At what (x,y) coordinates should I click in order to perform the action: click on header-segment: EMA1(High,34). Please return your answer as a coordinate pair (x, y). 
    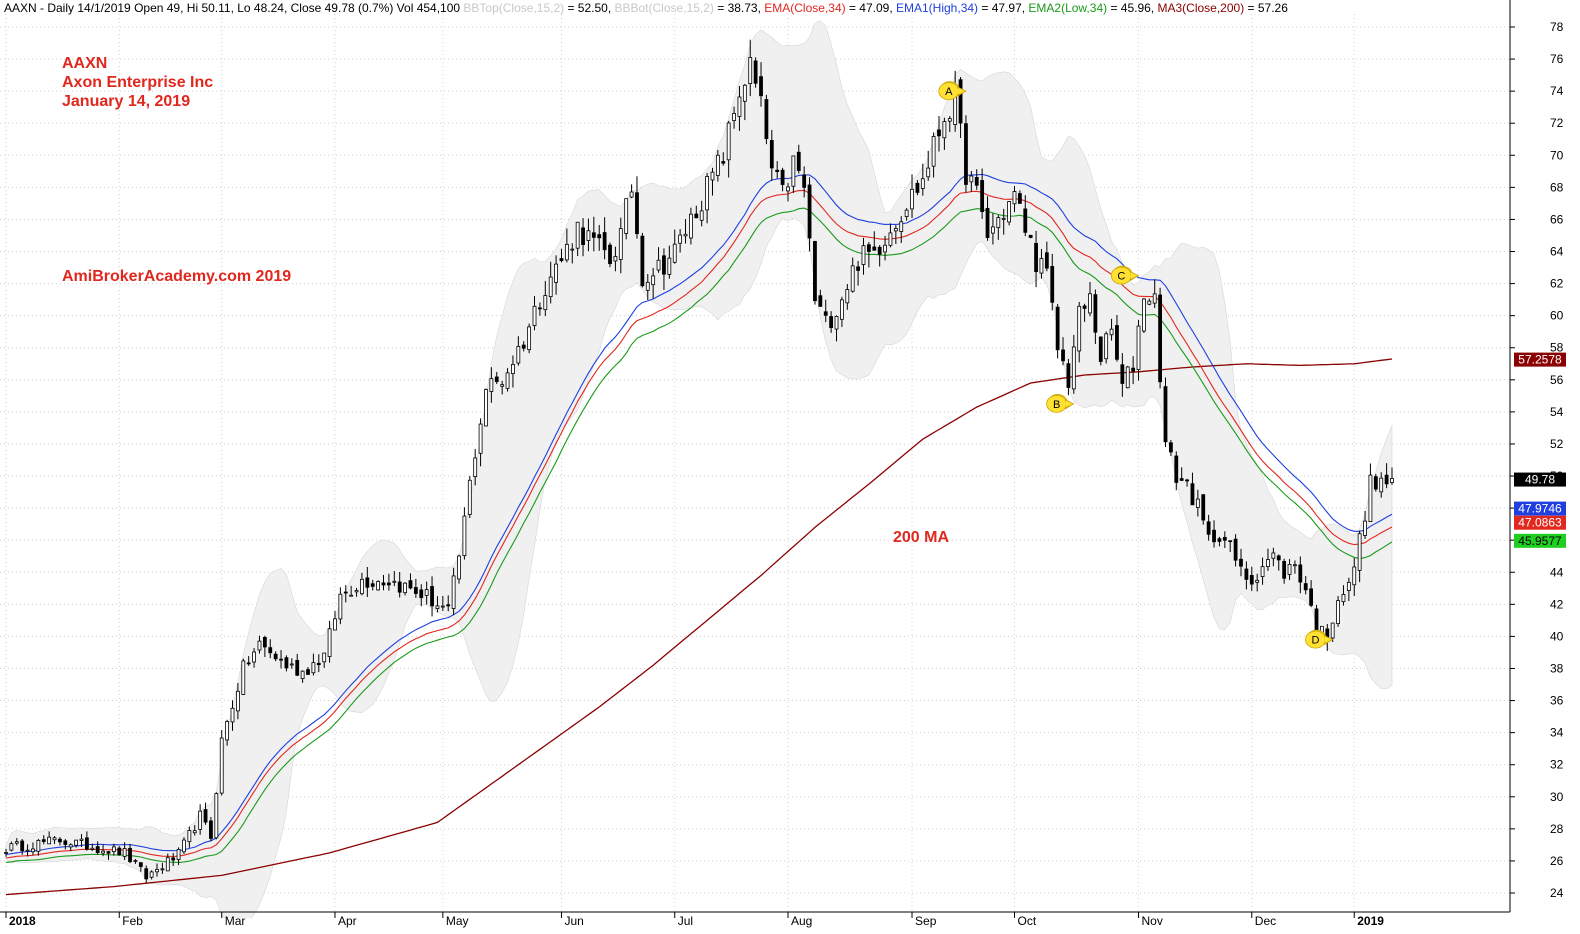
    Looking at the image, I should click on (937, 8).